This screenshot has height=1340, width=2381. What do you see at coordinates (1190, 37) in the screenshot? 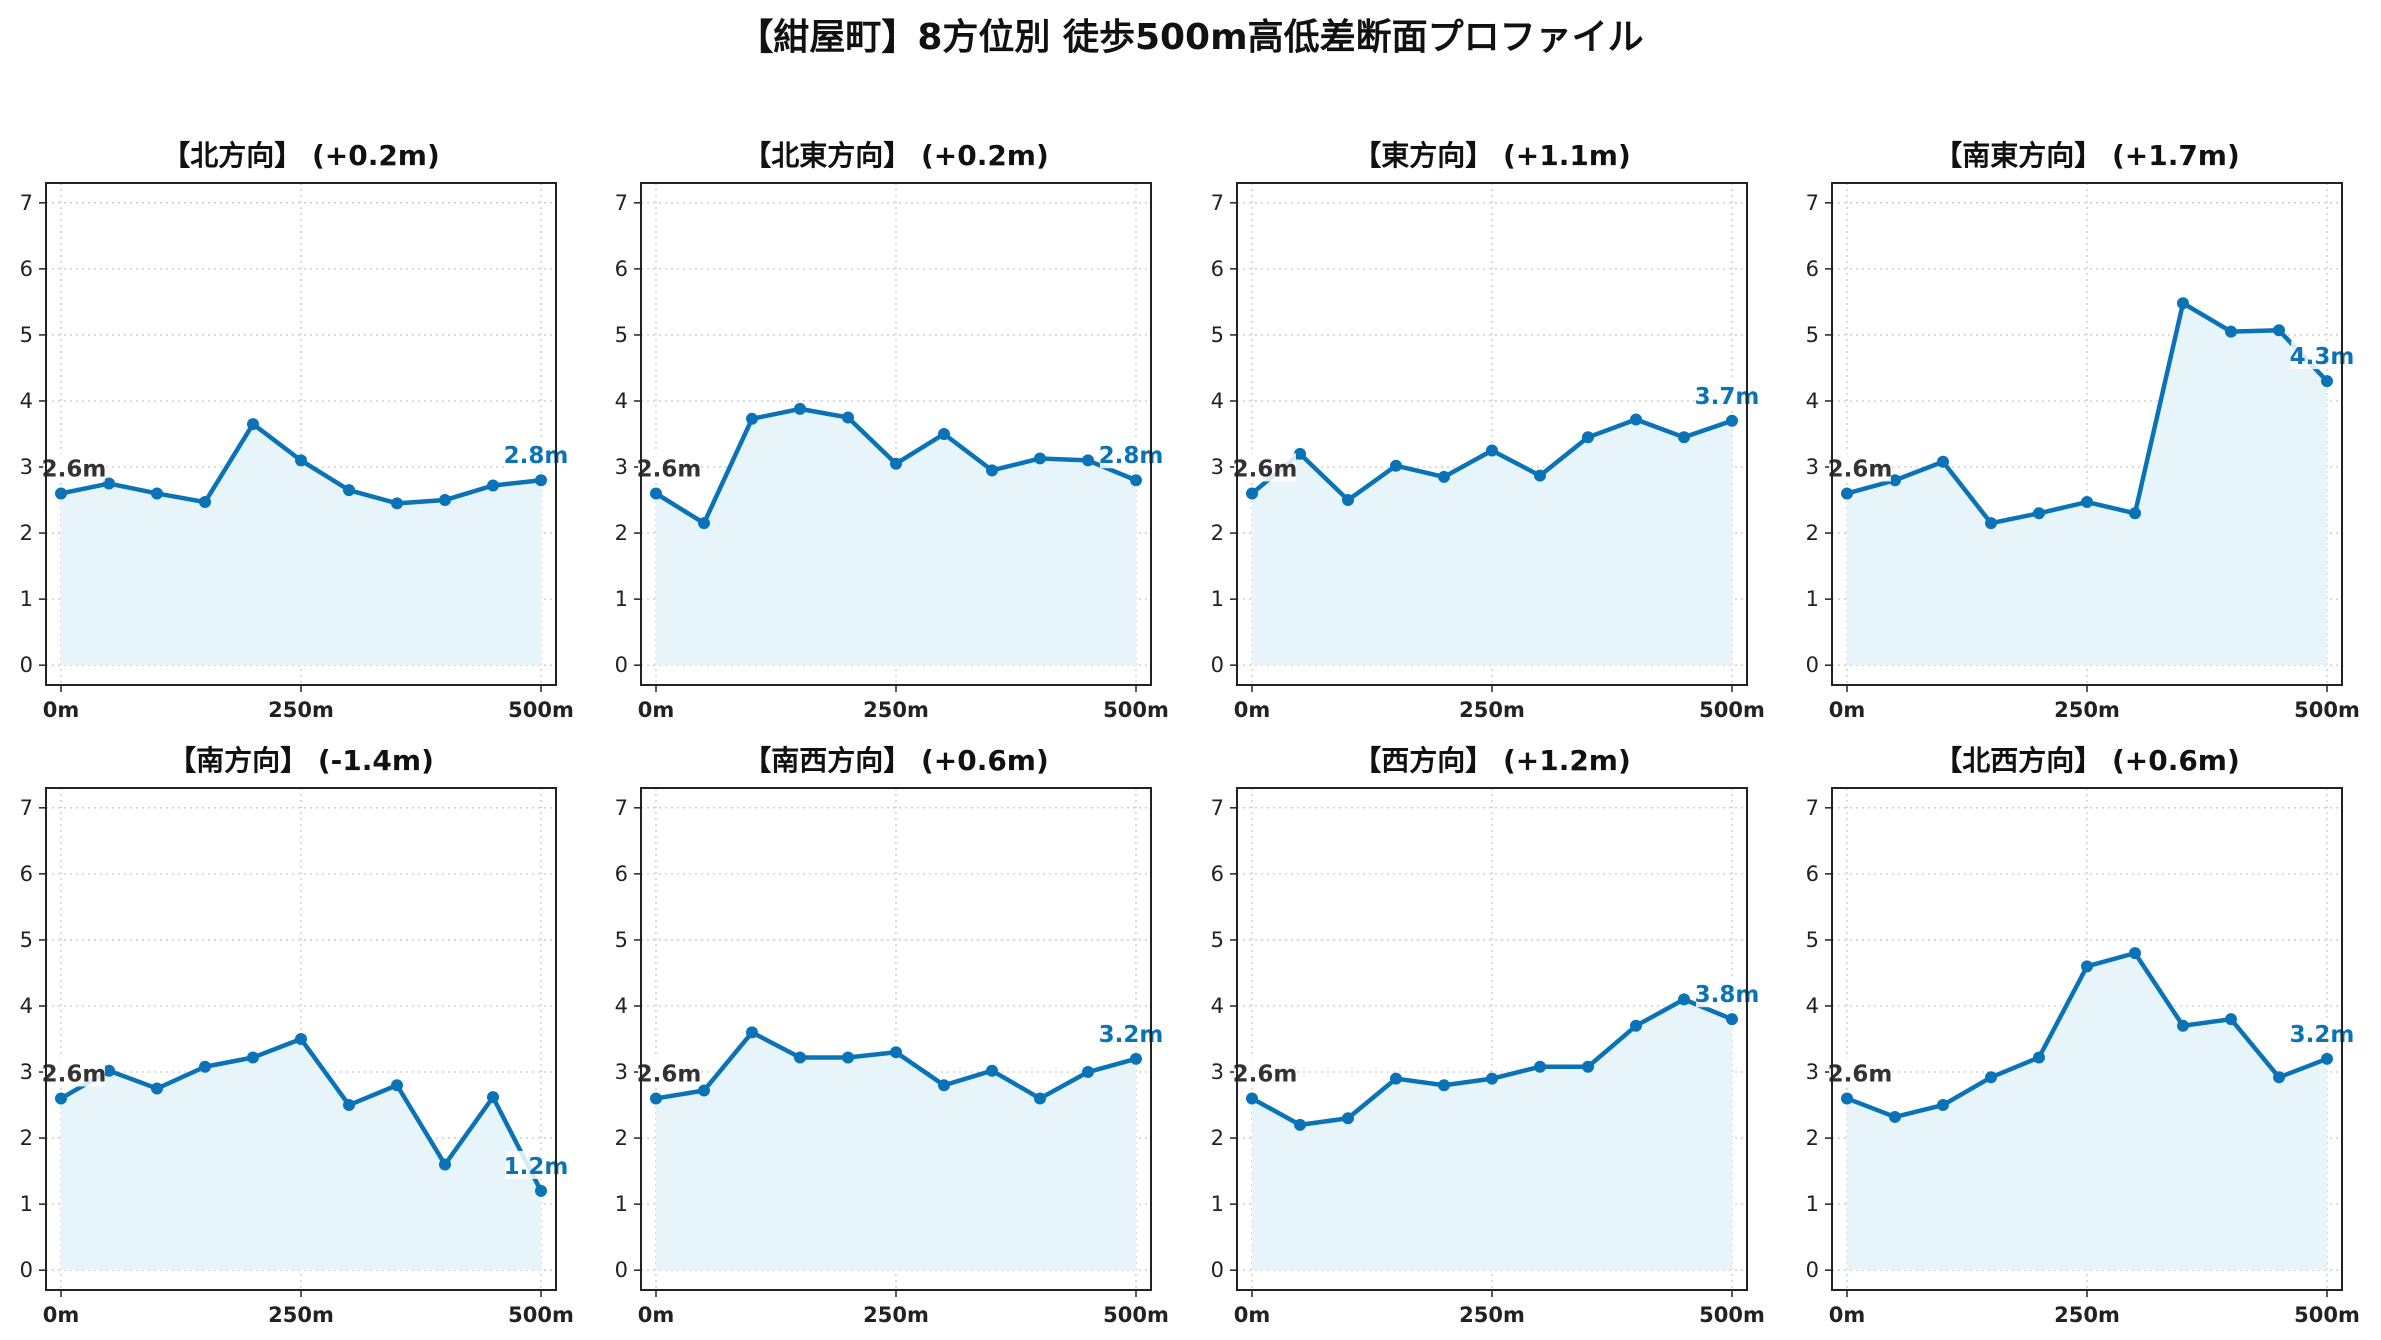
I see `figure-title: 【紺屋町】8方位別 徒歩500m高低差断面プロファイル` at bounding box center [1190, 37].